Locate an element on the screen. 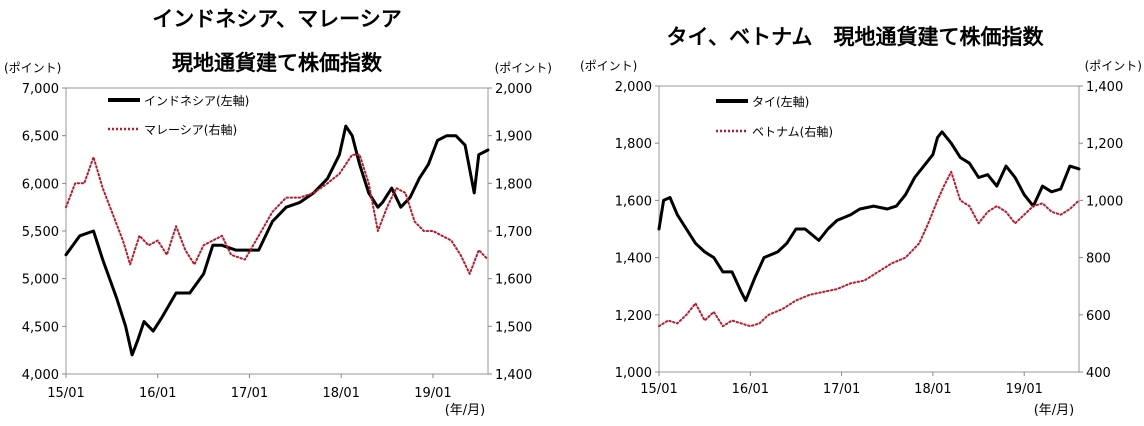 This screenshot has height=426, width=1144. chart2-left-tick-label: 1,200 is located at coordinates (633, 316).